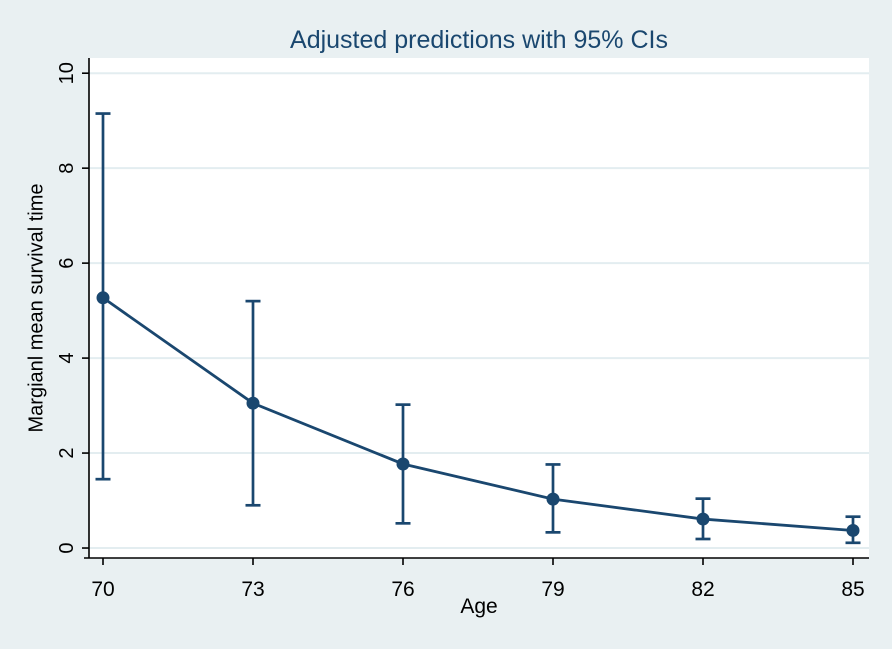 The width and height of the screenshot is (892, 649). What do you see at coordinates (852, 589) in the screenshot?
I see `x-tick-label: 85` at bounding box center [852, 589].